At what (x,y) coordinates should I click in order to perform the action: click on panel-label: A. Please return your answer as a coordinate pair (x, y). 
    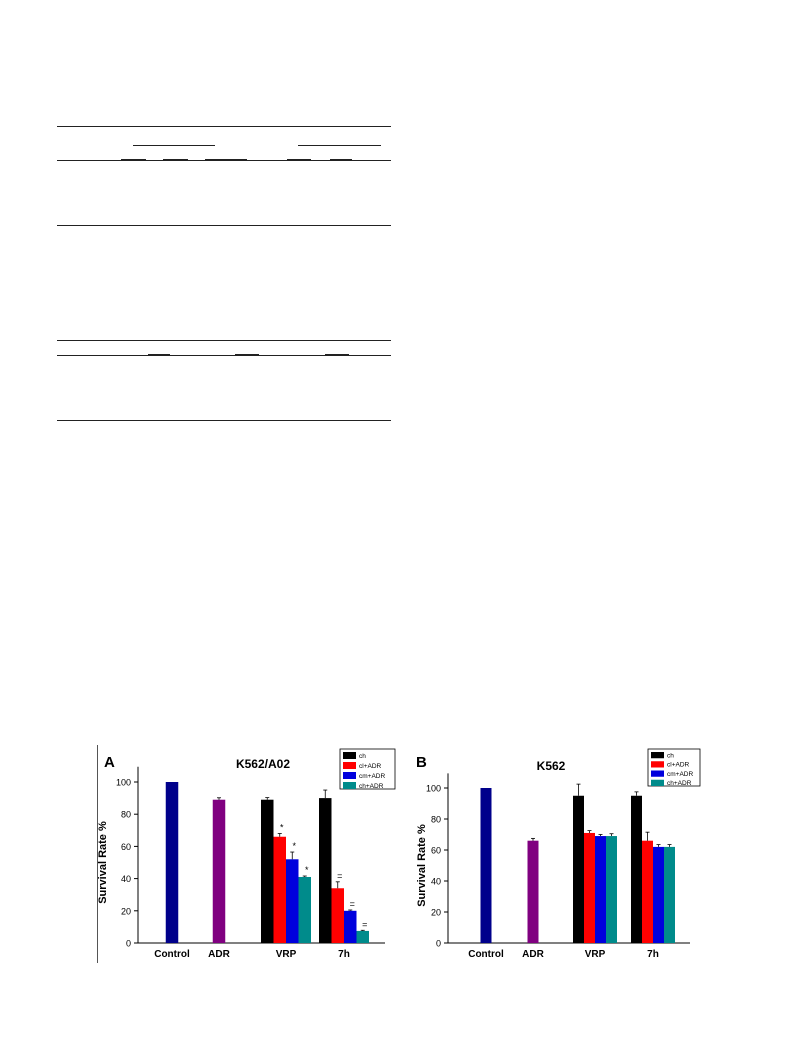
    Looking at the image, I should click on (109, 762).